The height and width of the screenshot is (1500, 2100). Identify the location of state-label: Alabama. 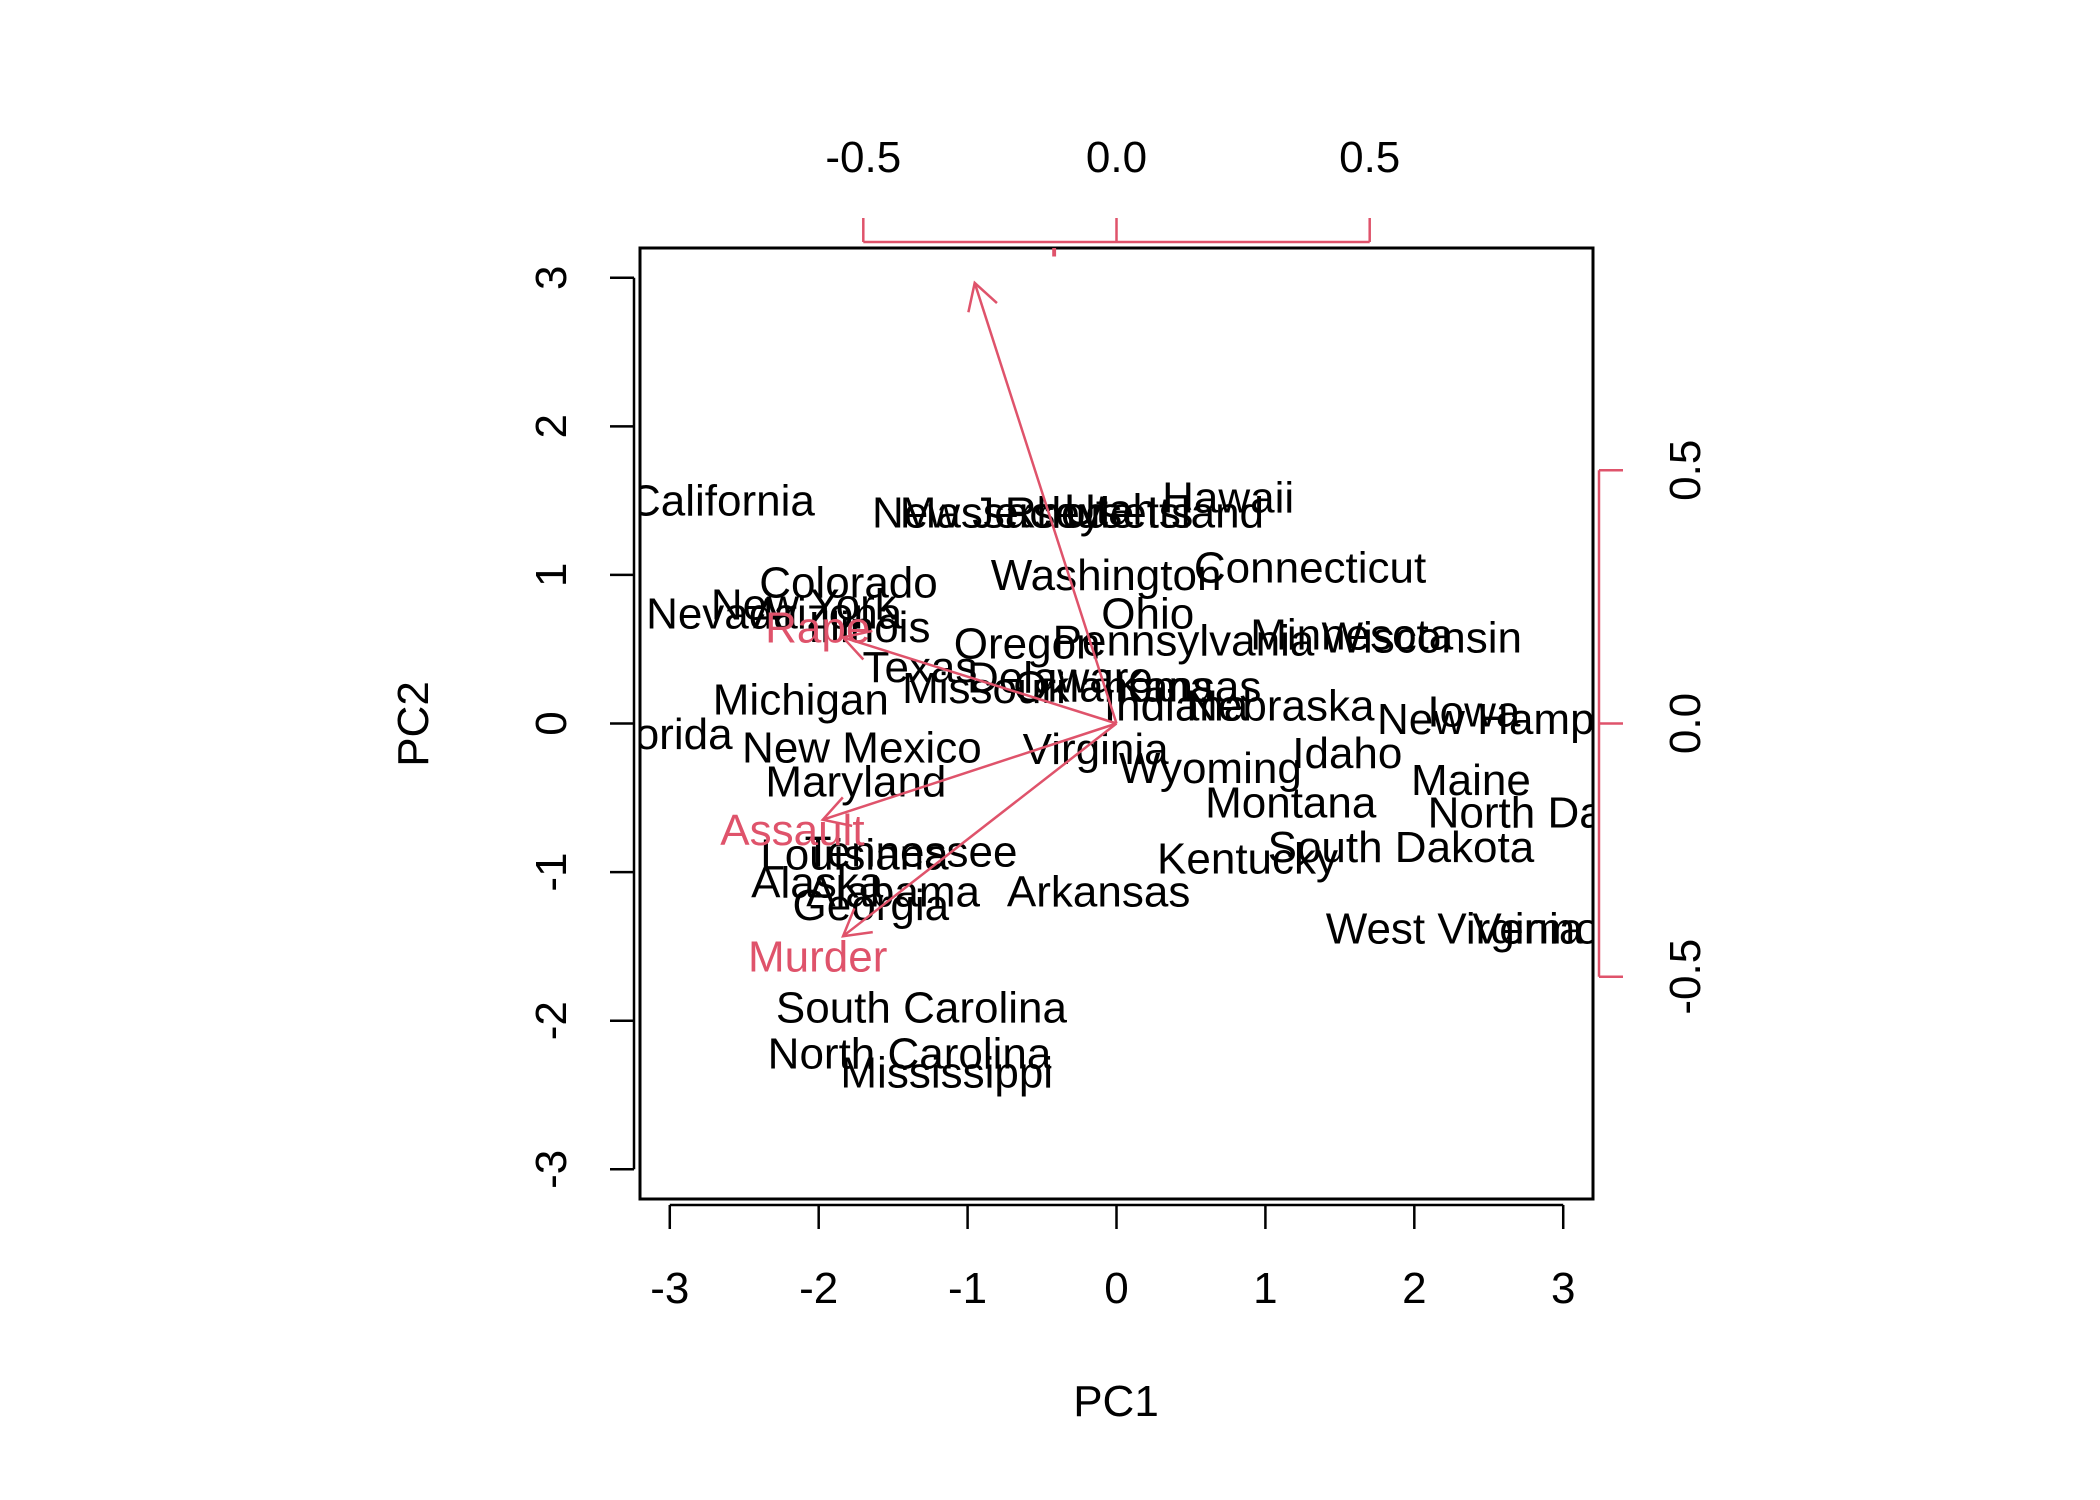
(893, 891).